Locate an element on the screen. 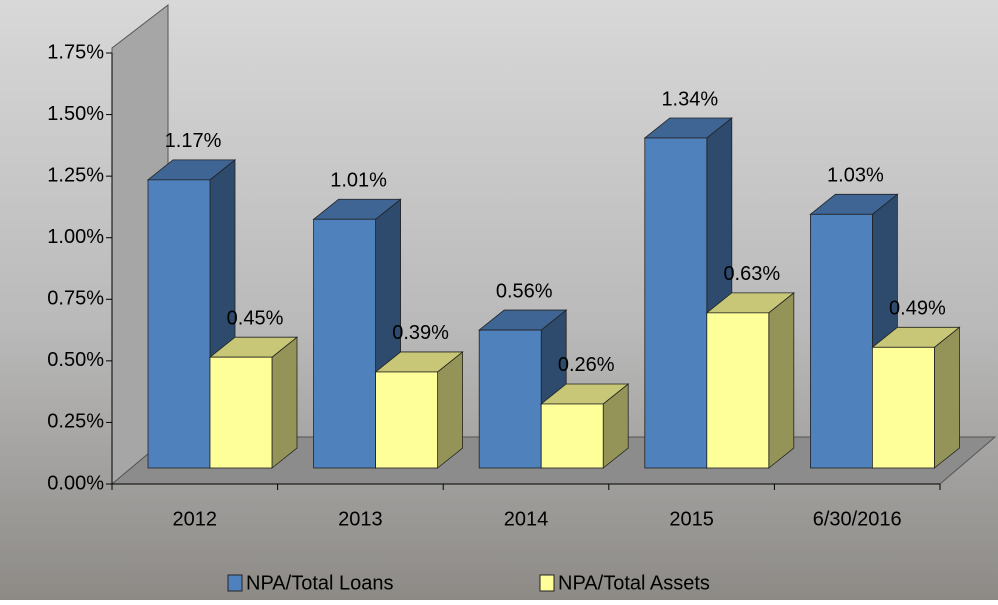 This screenshot has width=998, height=605. value-label: 0.56% is located at coordinates (524, 291).